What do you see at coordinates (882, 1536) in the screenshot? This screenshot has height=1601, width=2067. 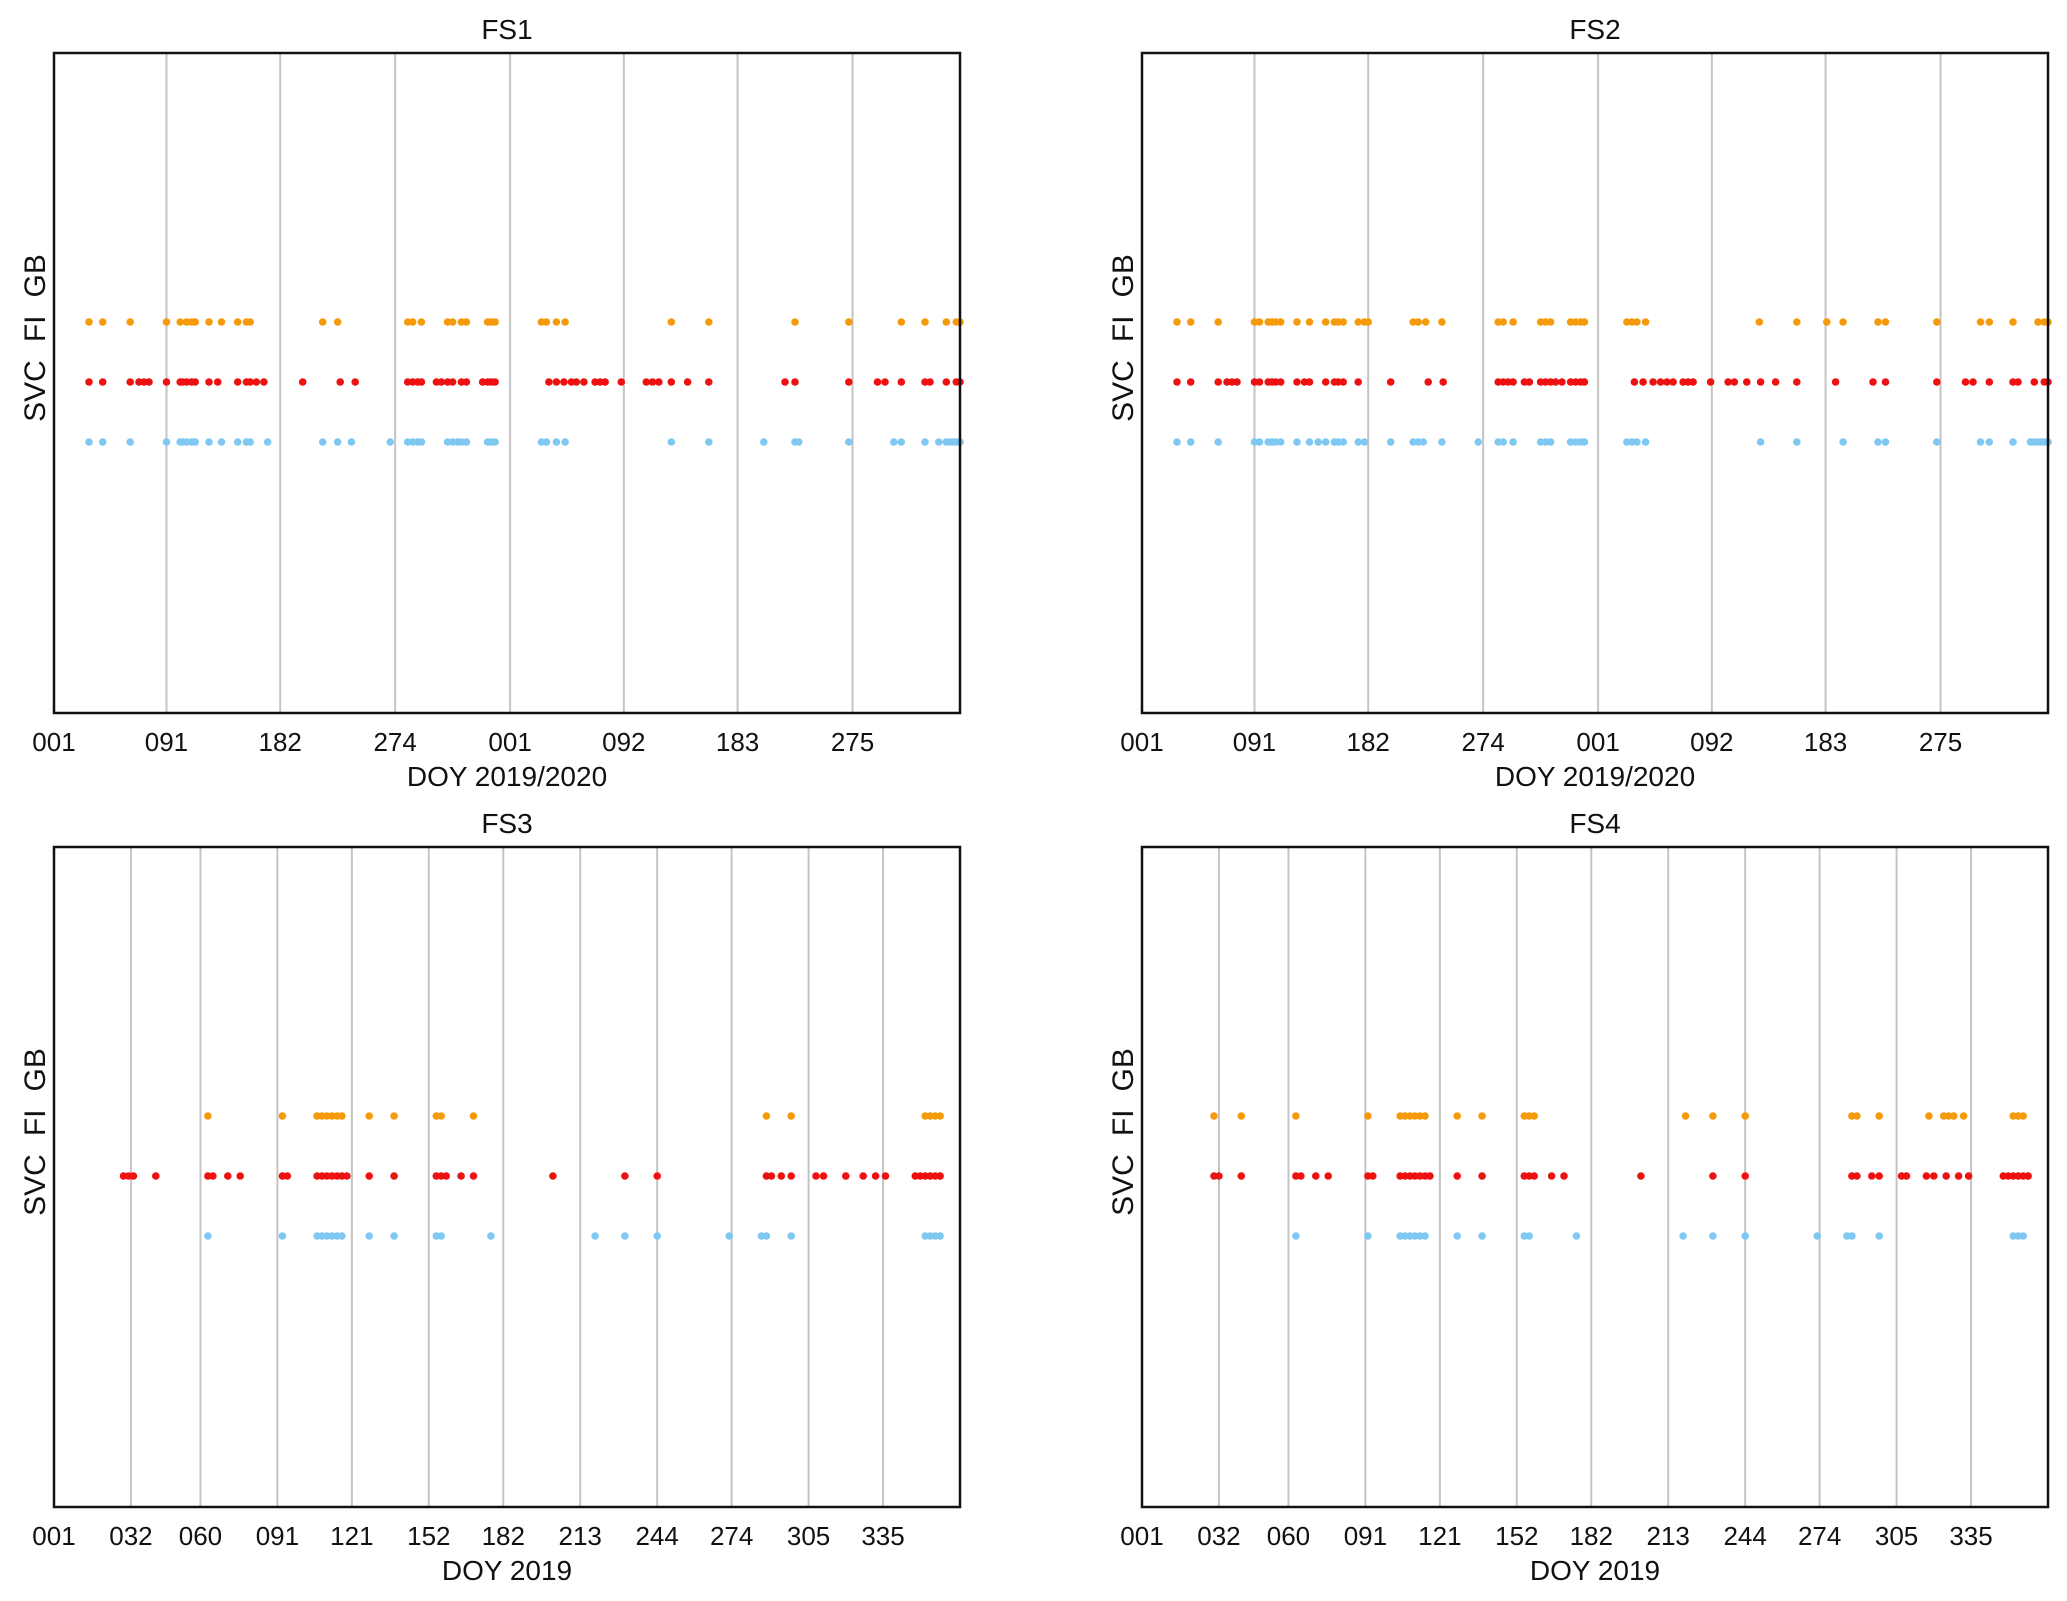 I see `x-tick-label: 335` at bounding box center [882, 1536].